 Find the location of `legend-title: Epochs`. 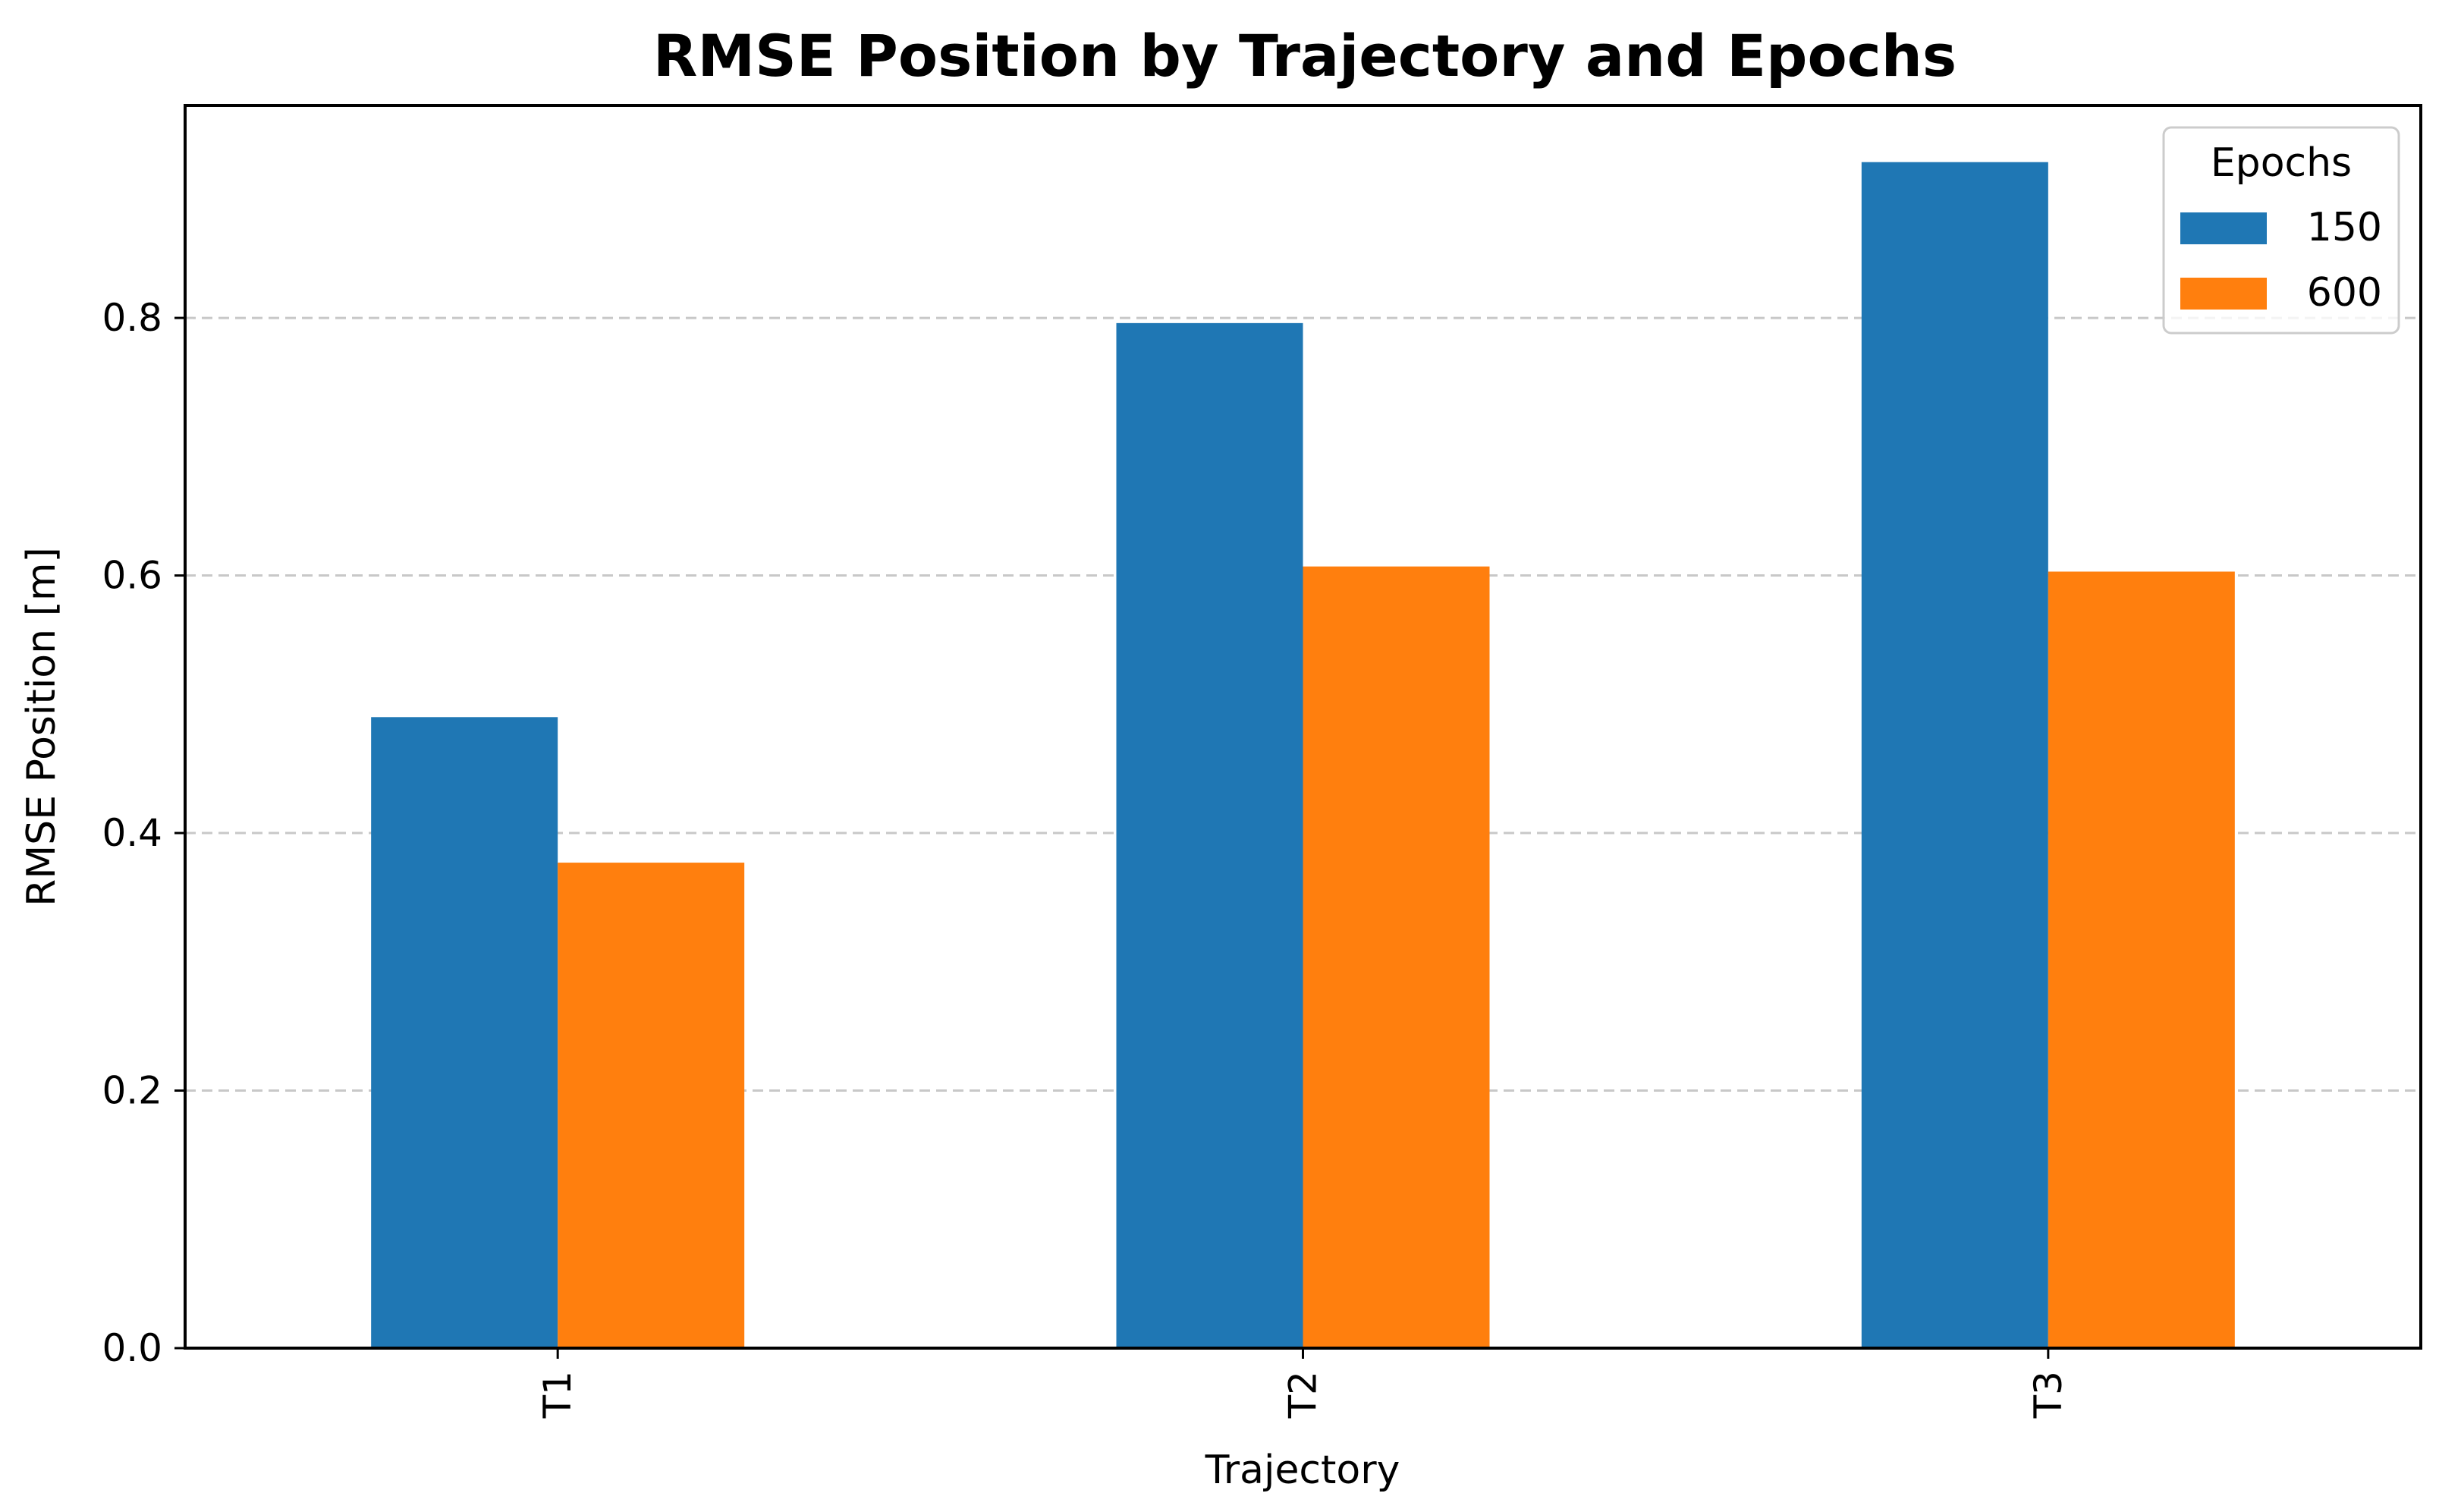

legend-title: Epochs is located at coordinates (2281, 163).